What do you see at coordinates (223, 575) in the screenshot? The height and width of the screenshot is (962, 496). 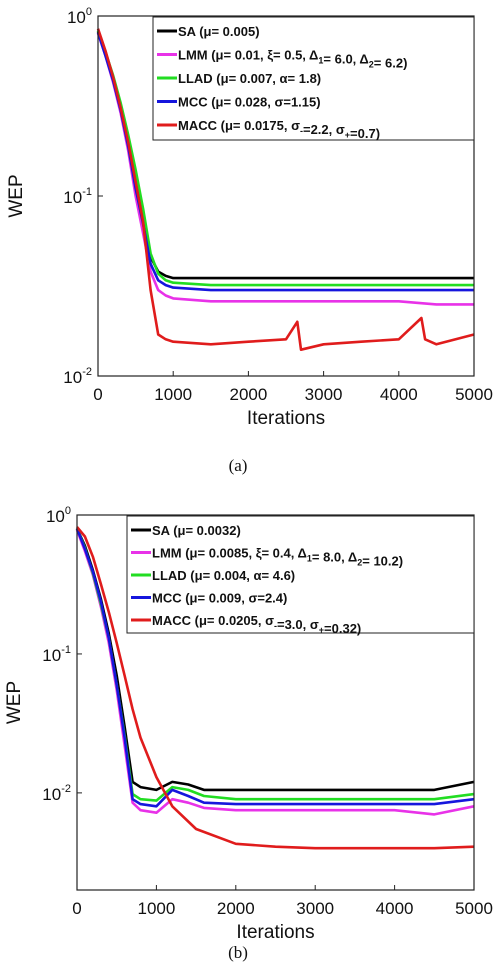 I see `legend-entry-llad: LLAD (μ= 0.004, α= 4.6)` at bounding box center [223, 575].